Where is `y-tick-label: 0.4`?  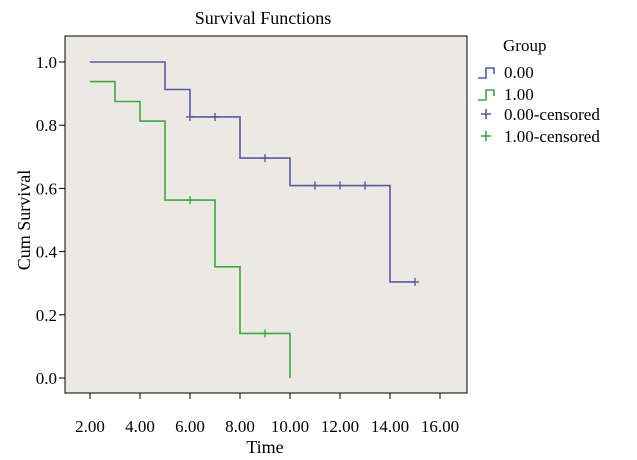
y-tick-label: 0.4 is located at coordinates (47, 252).